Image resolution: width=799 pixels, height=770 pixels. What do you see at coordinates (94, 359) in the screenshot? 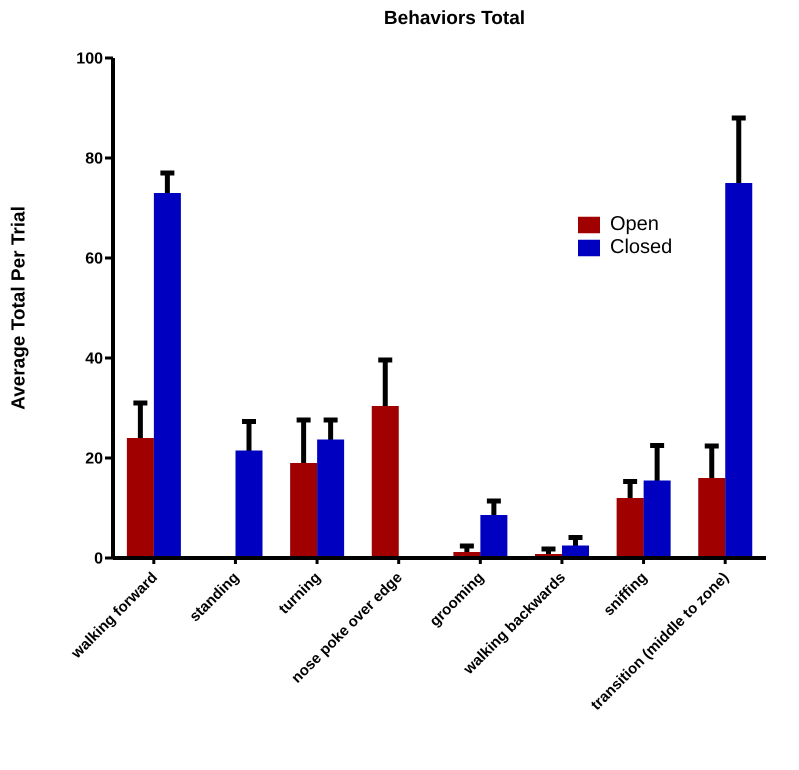
I see `y-tick-label: 40` at bounding box center [94, 359].